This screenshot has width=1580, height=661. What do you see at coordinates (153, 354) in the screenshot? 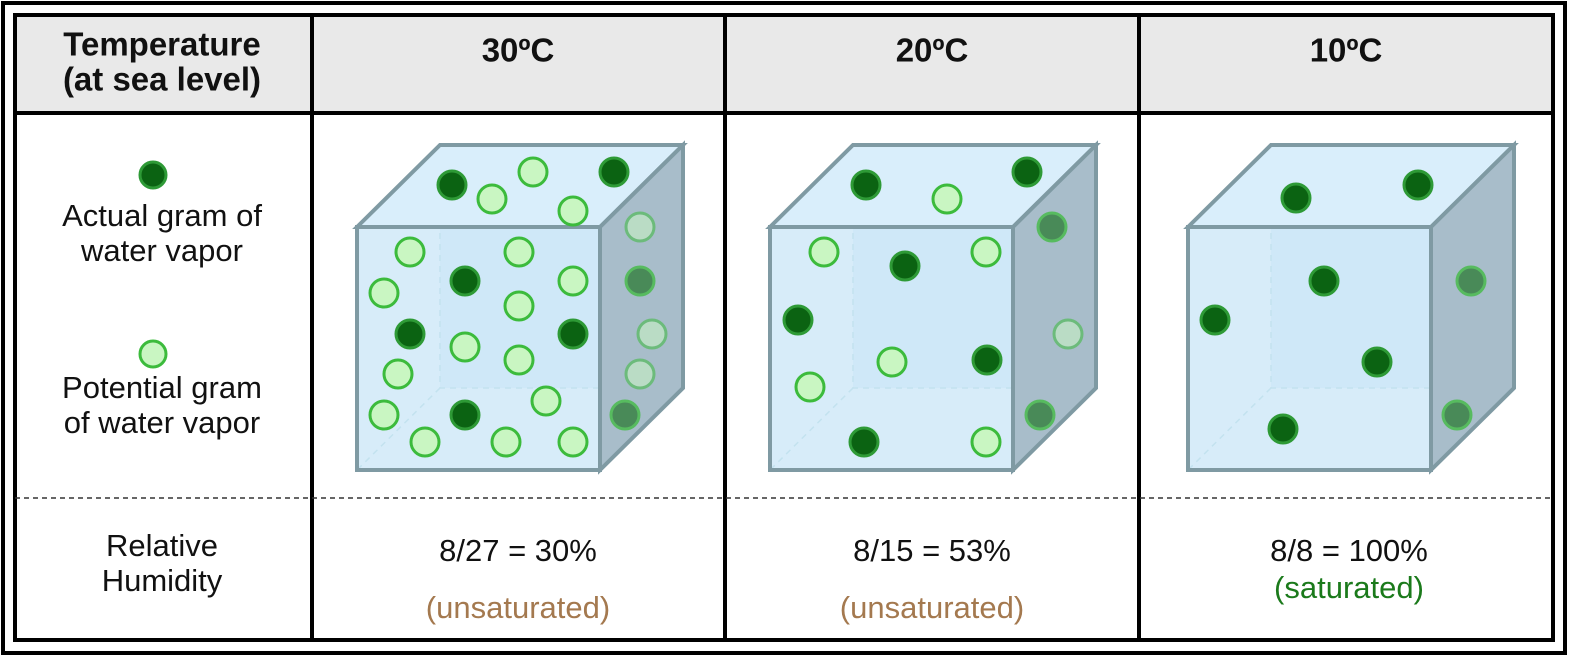
I see `potential-legend-dot` at bounding box center [153, 354].